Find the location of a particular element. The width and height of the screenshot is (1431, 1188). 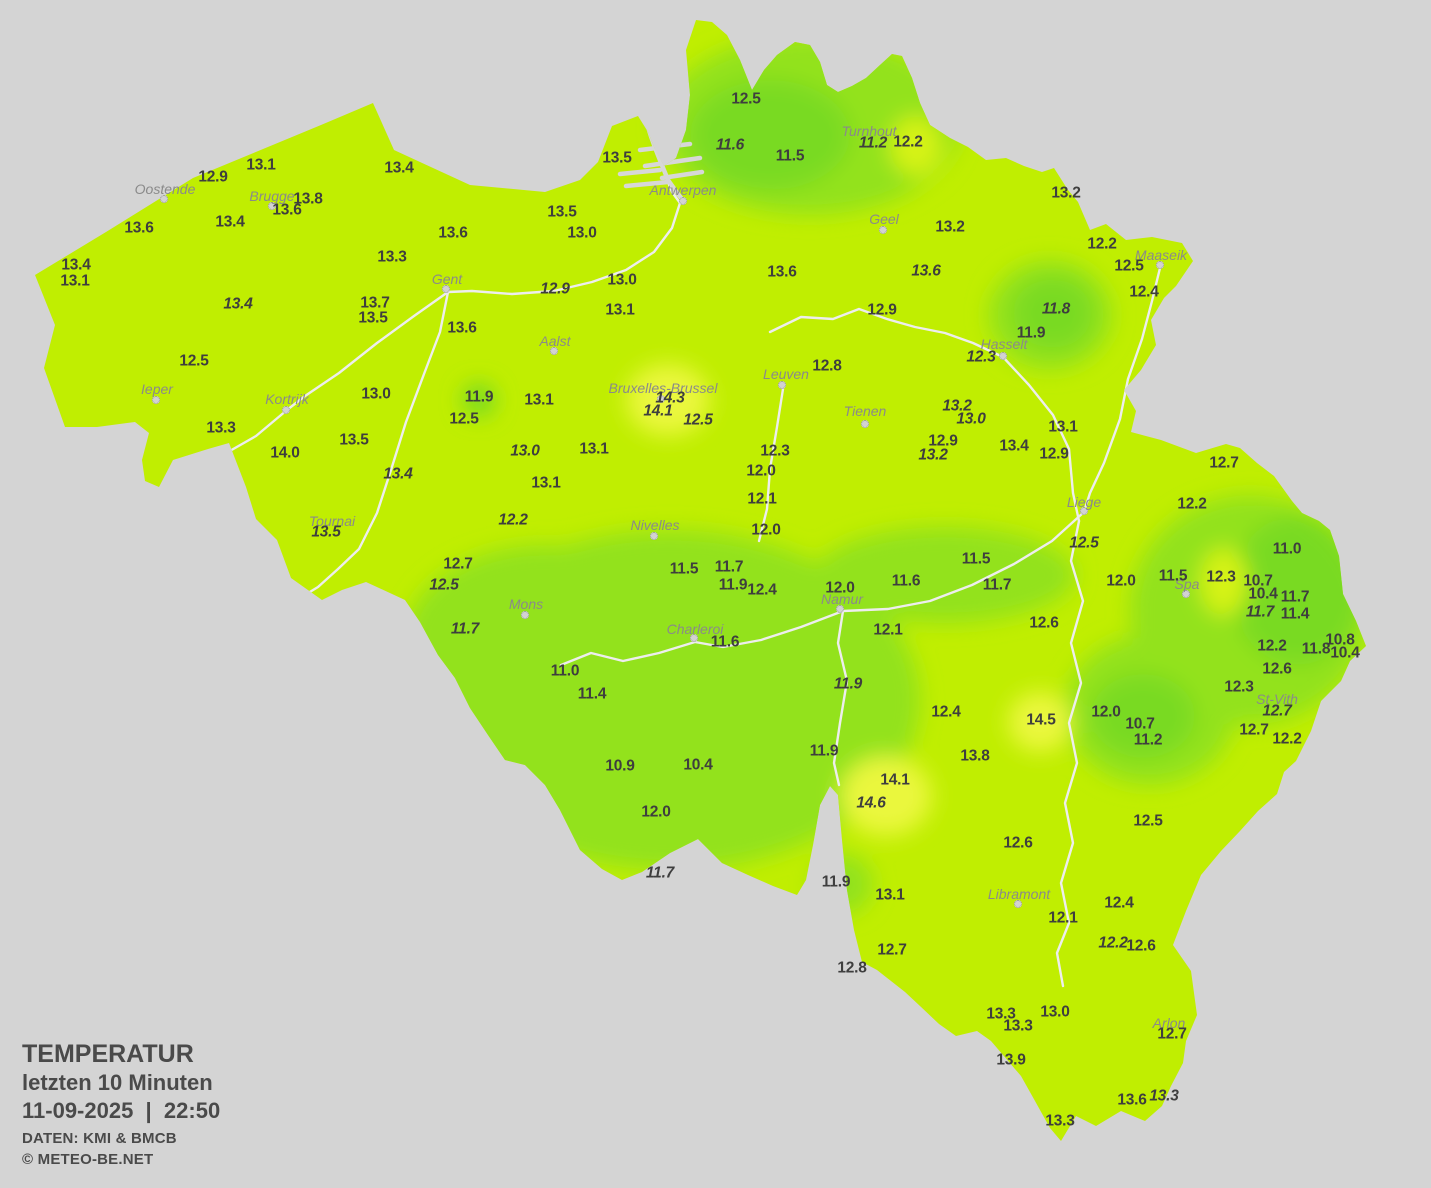

map-title: TEMPERATUR is located at coordinates (108, 1054).